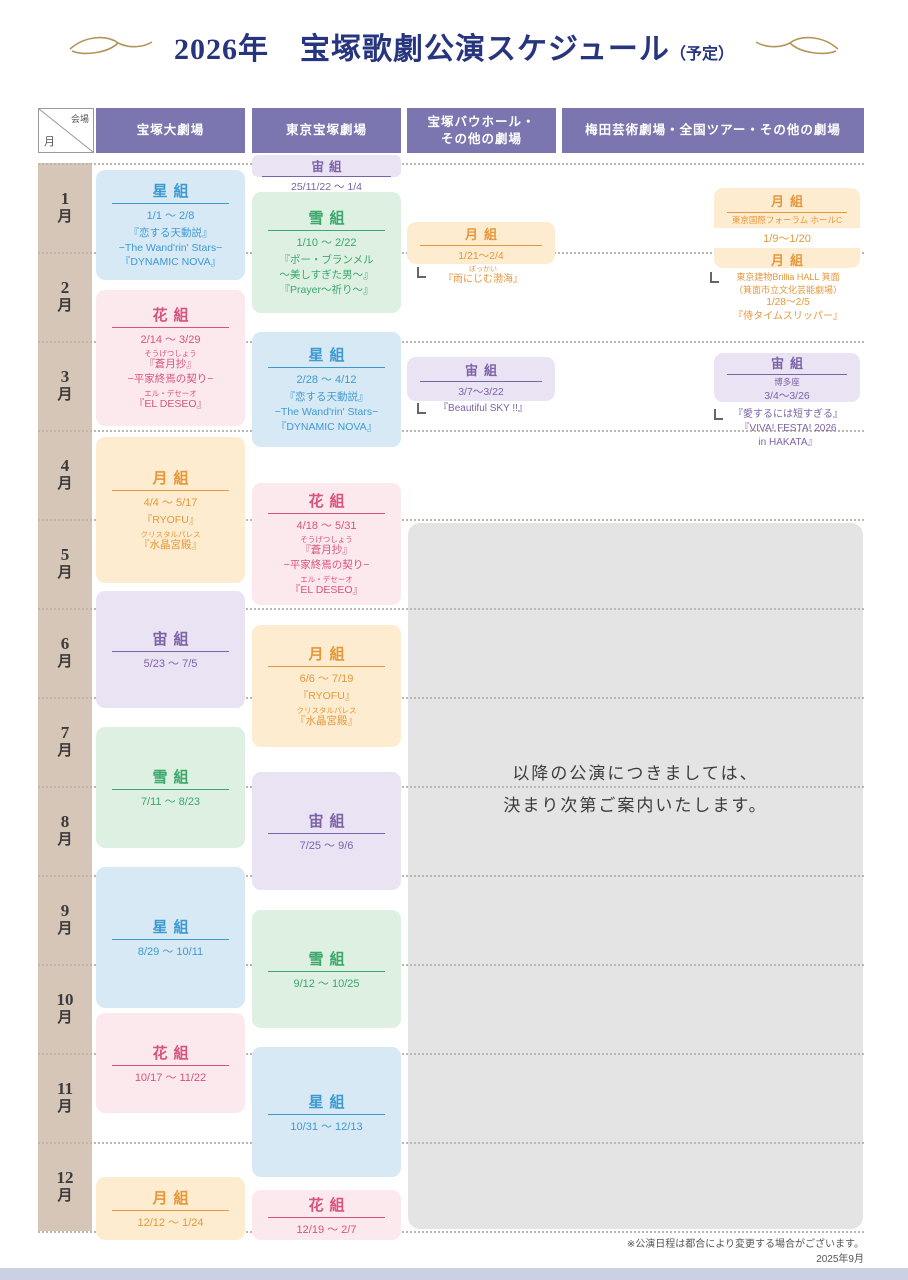 This screenshot has width=908, height=1280. Describe the element at coordinates (170, 339) in the screenshot. I see `date-range: 2/14 ～ 3/29` at that location.